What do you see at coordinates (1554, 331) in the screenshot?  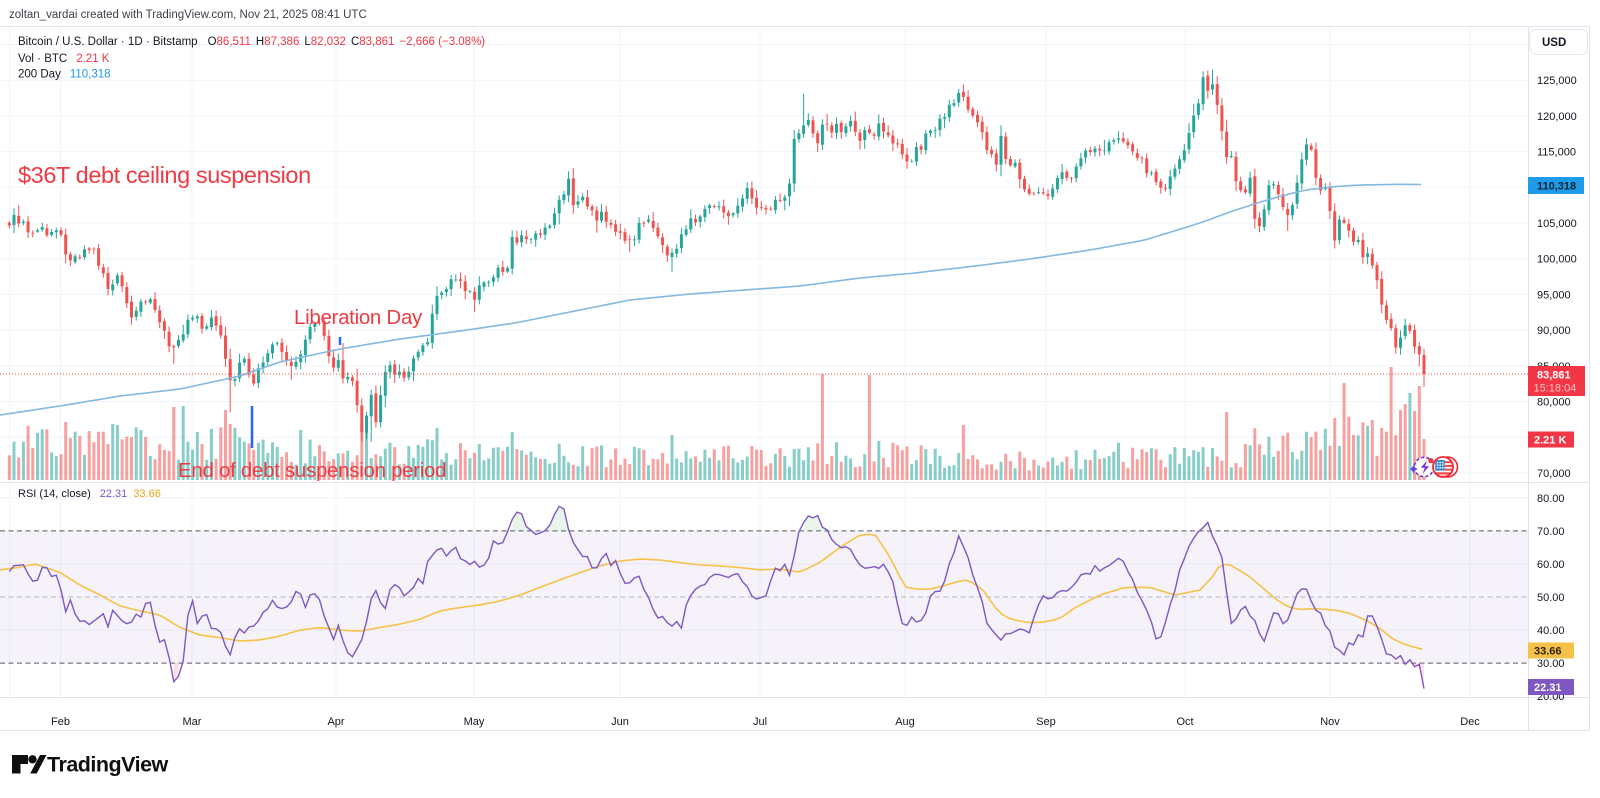 I see `svg-text: 90,000` at bounding box center [1554, 331].